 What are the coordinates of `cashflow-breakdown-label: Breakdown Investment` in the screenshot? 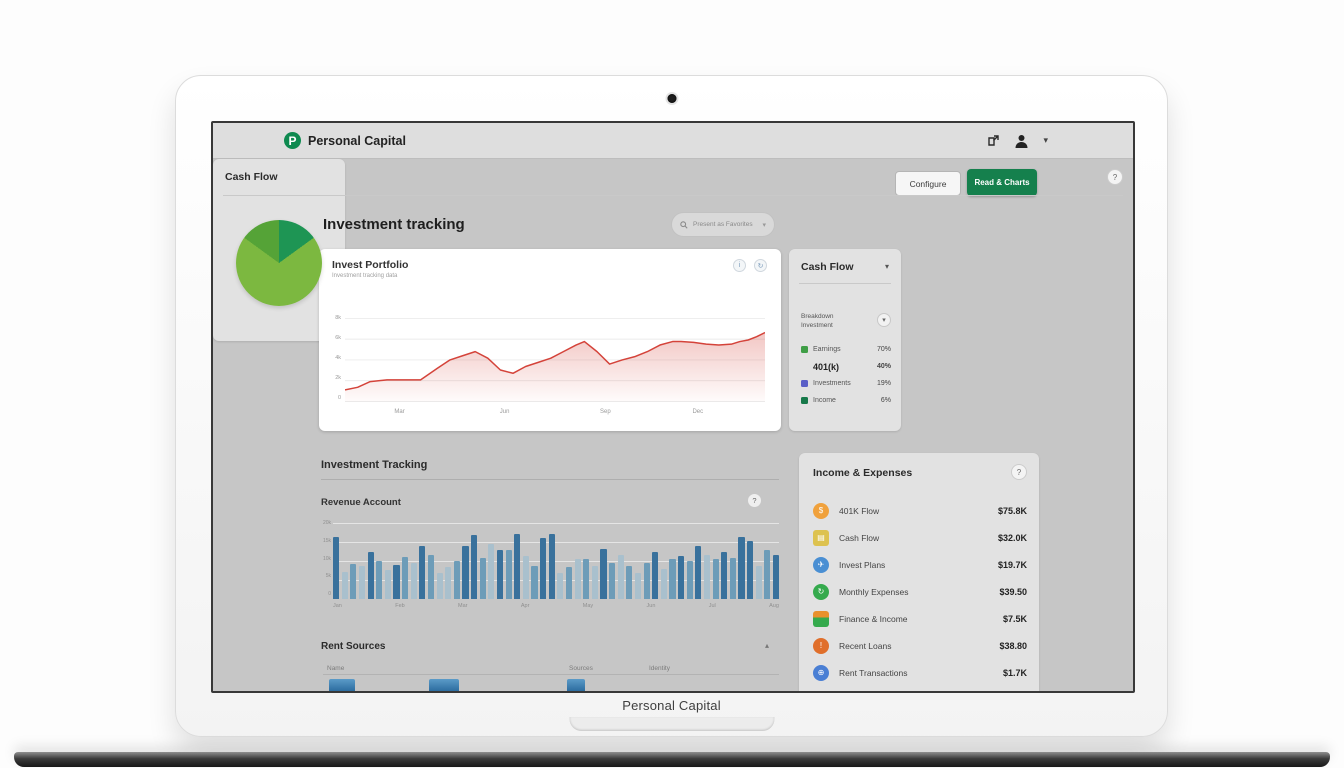 It's located at (817, 321).